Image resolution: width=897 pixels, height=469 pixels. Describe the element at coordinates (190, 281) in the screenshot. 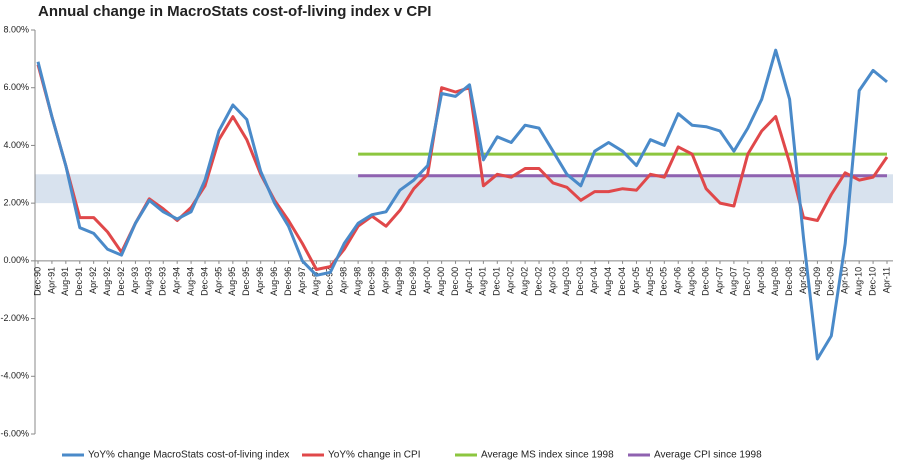

I see `x-tick-label: Aug-94` at that location.